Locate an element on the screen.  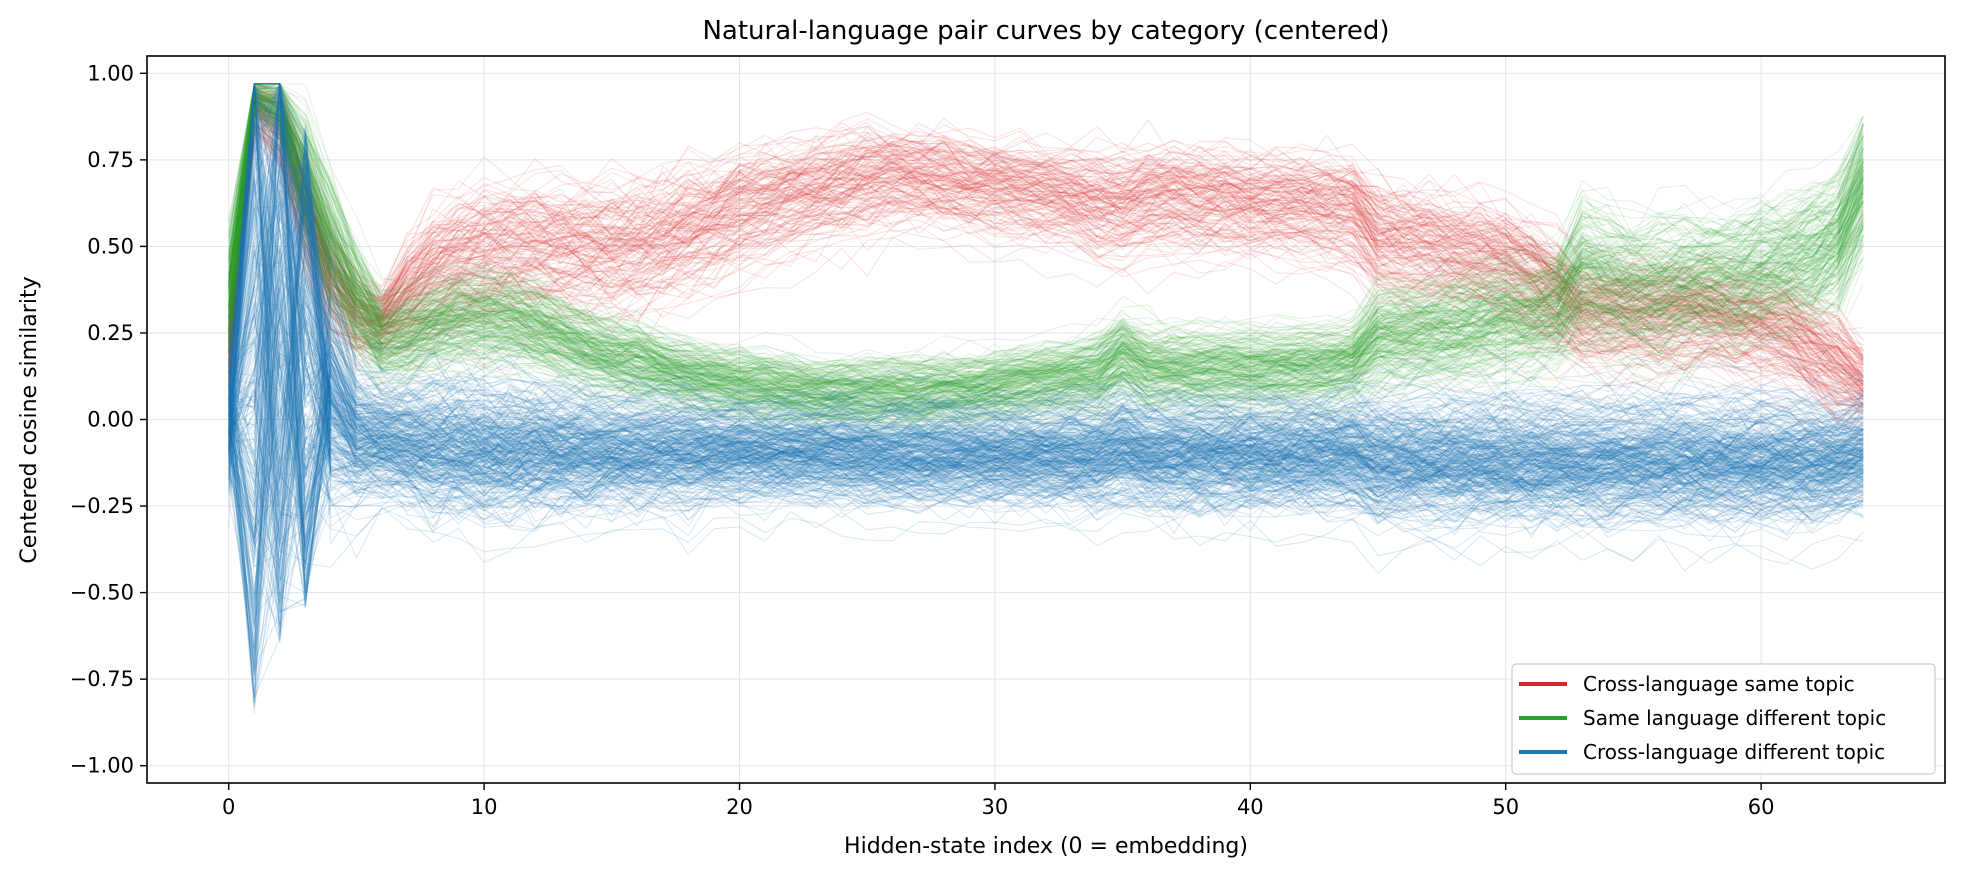
legend-label-cross-language-same-topic: Cross-language same topic is located at coordinates (1719, 684).